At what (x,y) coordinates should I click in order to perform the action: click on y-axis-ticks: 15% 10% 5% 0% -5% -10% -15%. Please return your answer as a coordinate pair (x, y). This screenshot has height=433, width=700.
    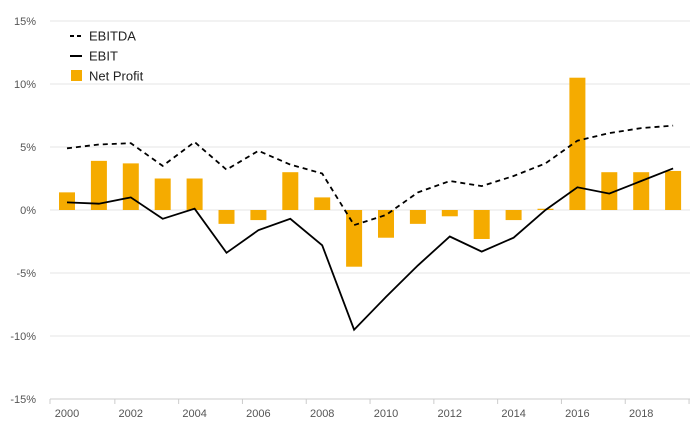
    Looking at the image, I should click on (23, 211).